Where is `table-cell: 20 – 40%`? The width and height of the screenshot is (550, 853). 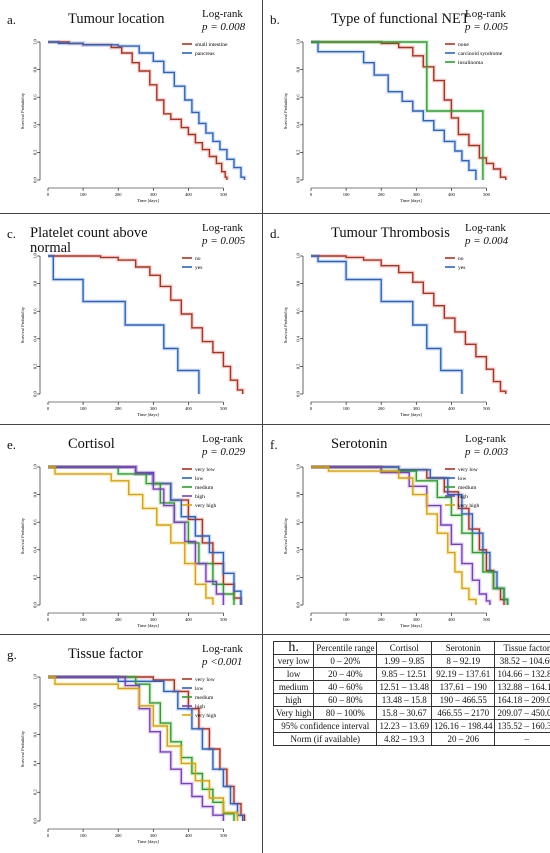 table-cell: 20 – 40% is located at coordinates (345, 674).